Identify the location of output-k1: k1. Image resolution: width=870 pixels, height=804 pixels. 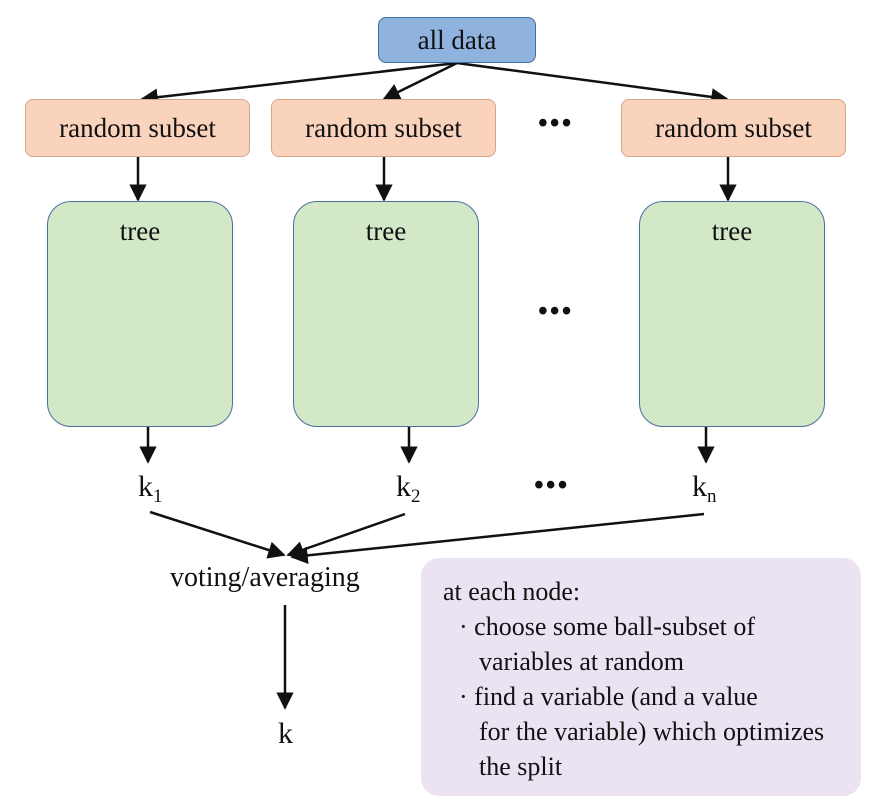
(150, 489).